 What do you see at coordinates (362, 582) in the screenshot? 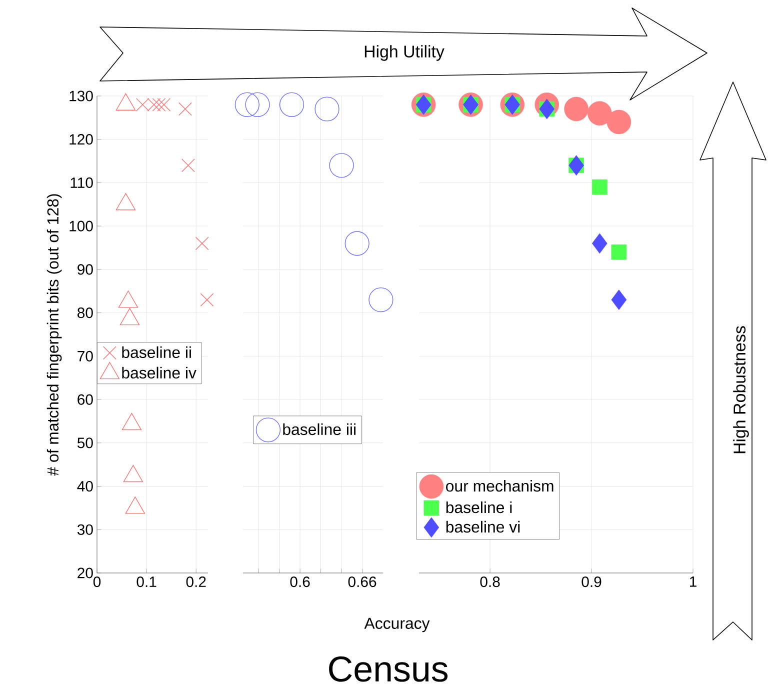
I see `x-tick-label: 0.66` at bounding box center [362, 582].